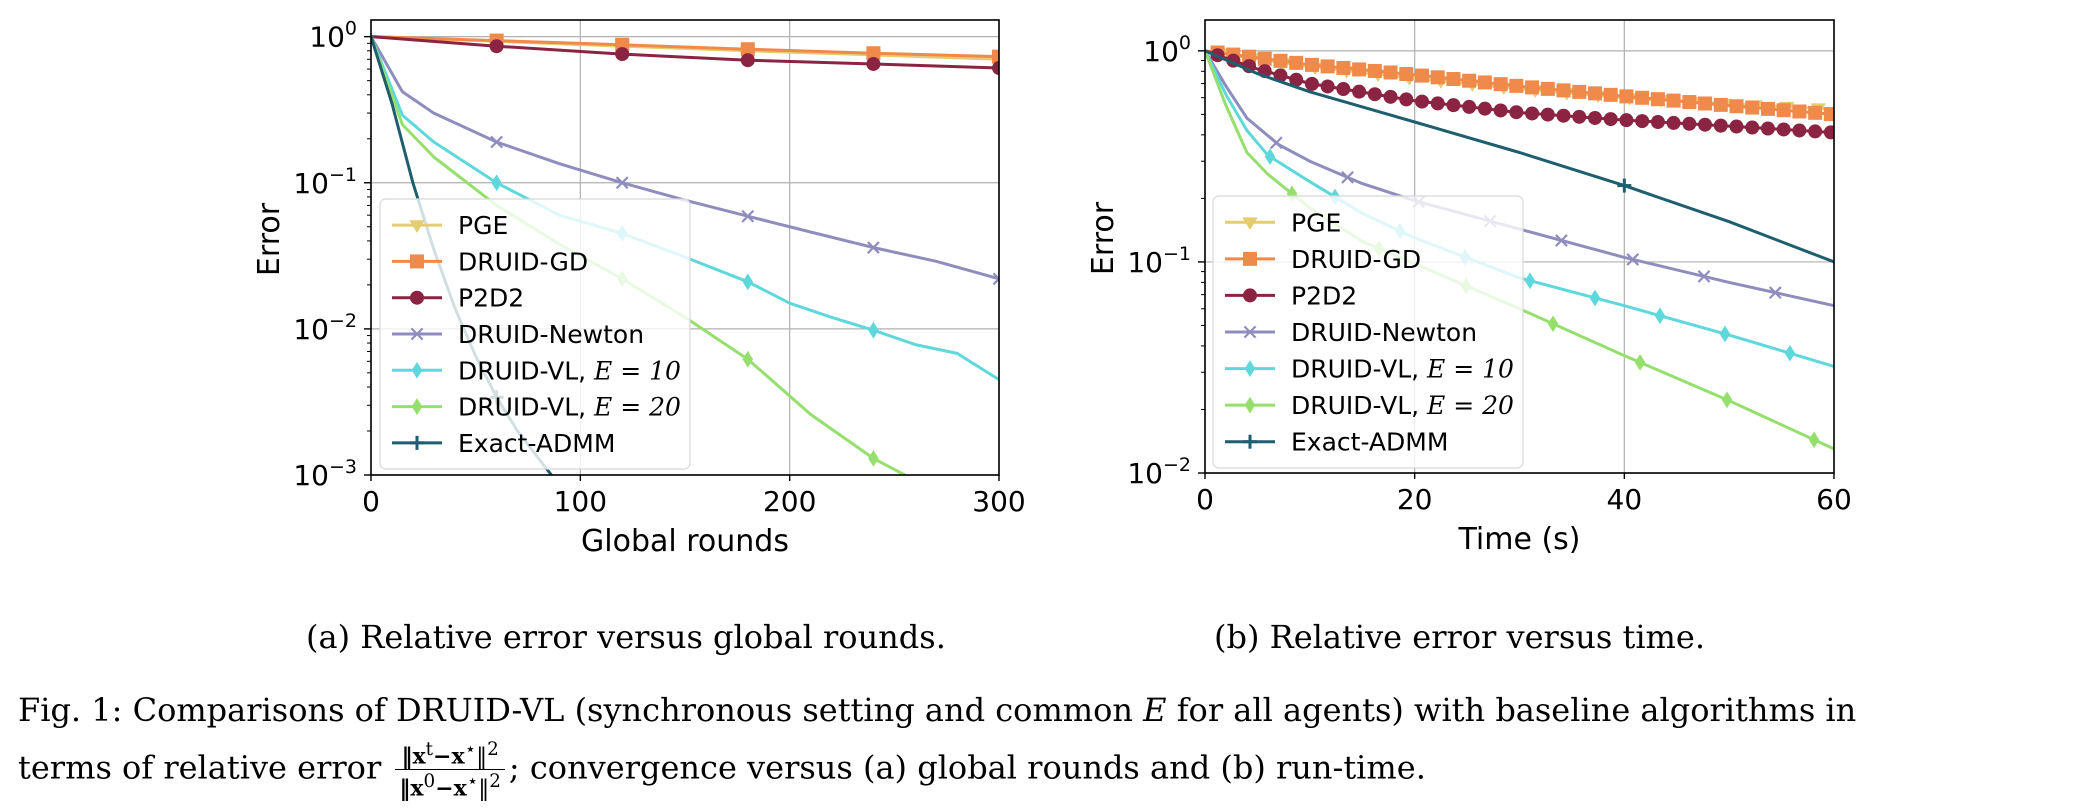  What do you see at coordinates (1159, 472) in the screenshot?
I see `y-tick-label: 10⁻²` at bounding box center [1159, 472].